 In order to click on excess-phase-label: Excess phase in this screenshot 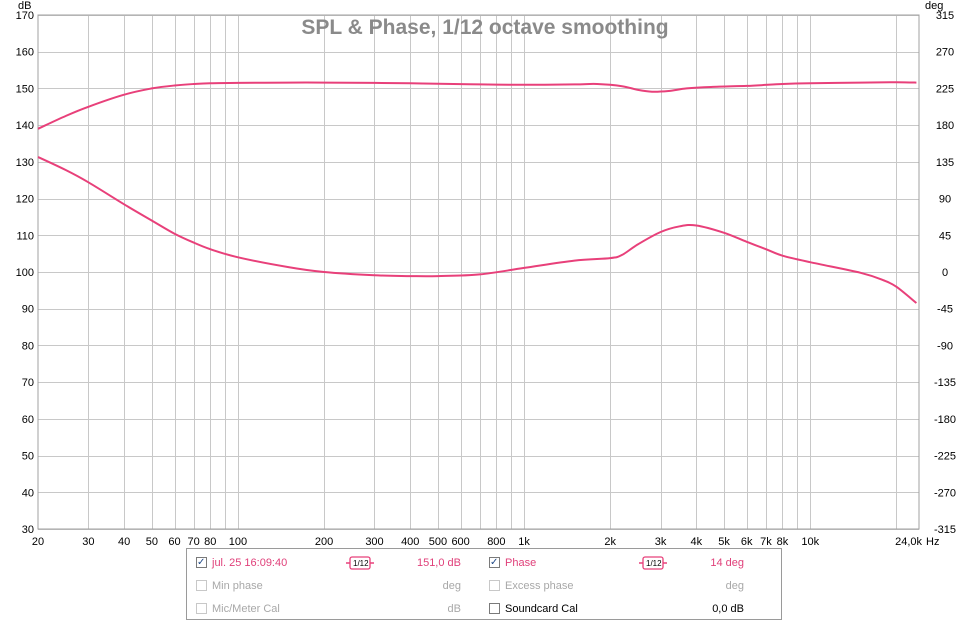, I will do `click(539, 586)`.